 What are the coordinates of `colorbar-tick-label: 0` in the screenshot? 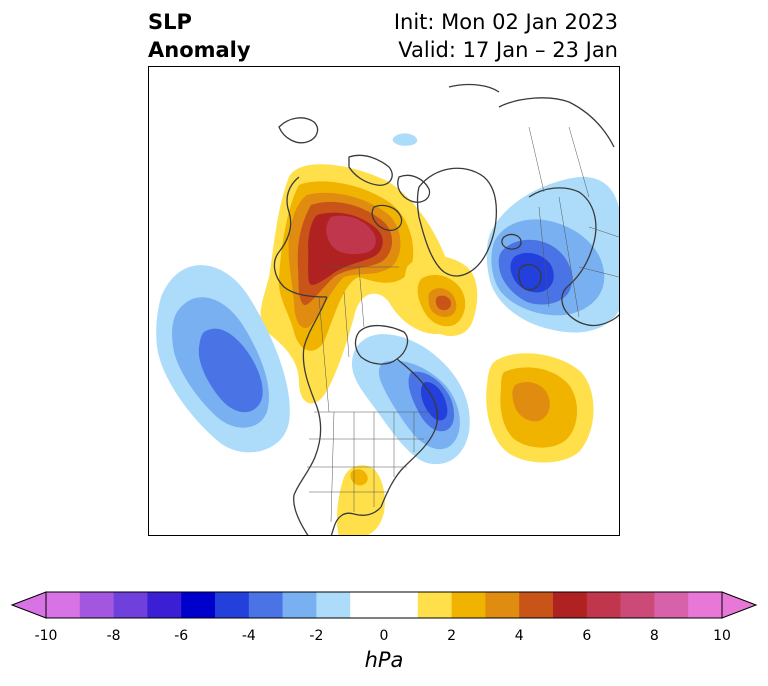 It's located at (384, 636).